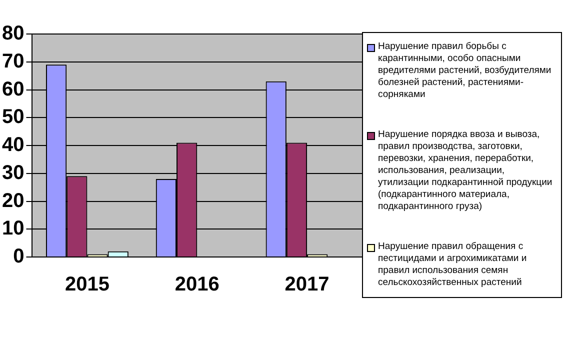  What do you see at coordinates (13, 33) in the screenshot?
I see `y-tick-label: 80` at bounding box center [13, 33].